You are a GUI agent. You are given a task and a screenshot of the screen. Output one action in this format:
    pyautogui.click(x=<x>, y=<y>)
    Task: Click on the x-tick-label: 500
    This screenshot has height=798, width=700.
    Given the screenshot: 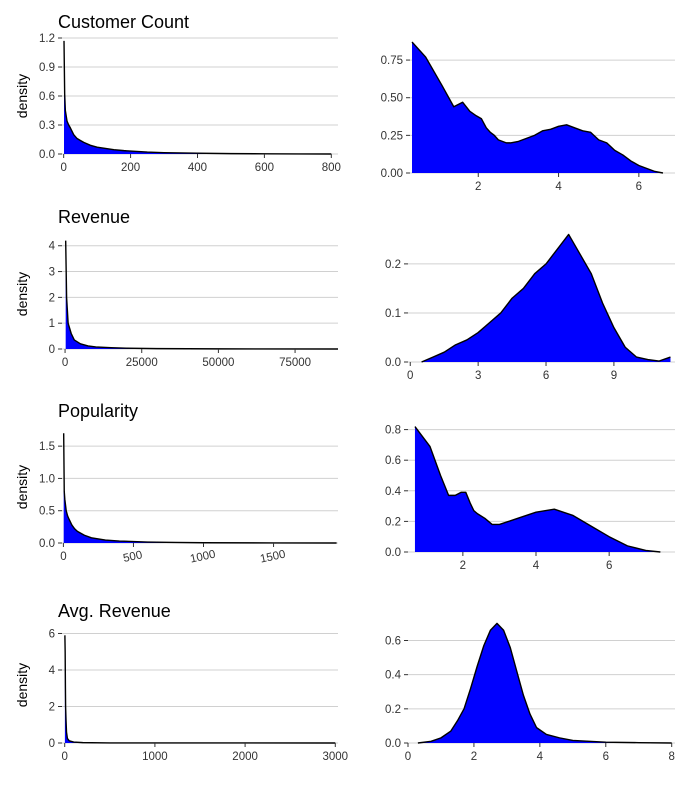 What is the action you would take?
    pyautogui.click(x=132, y=557)
    